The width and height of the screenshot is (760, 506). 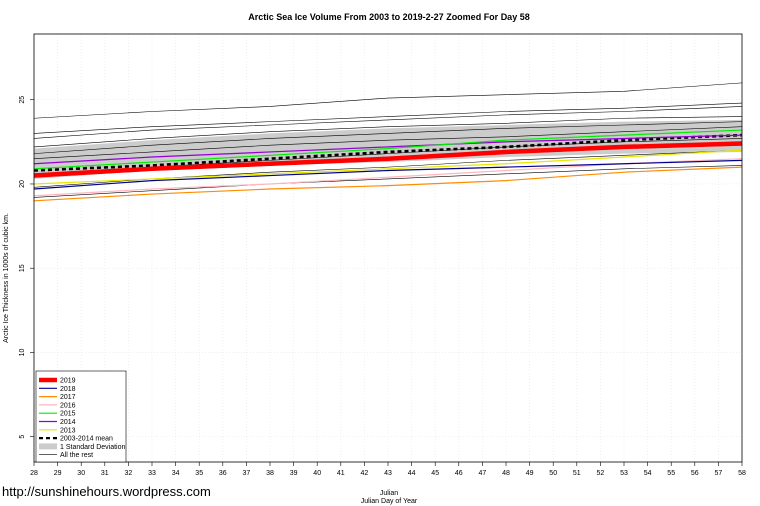 I want to click on x-tick-label: 30, so click(x=81, y=473).